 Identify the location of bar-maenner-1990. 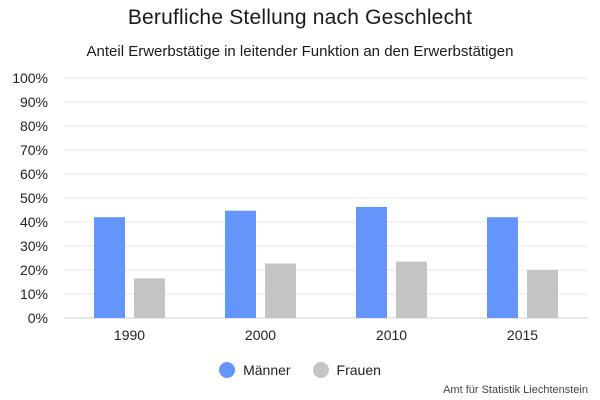
(109, 267).